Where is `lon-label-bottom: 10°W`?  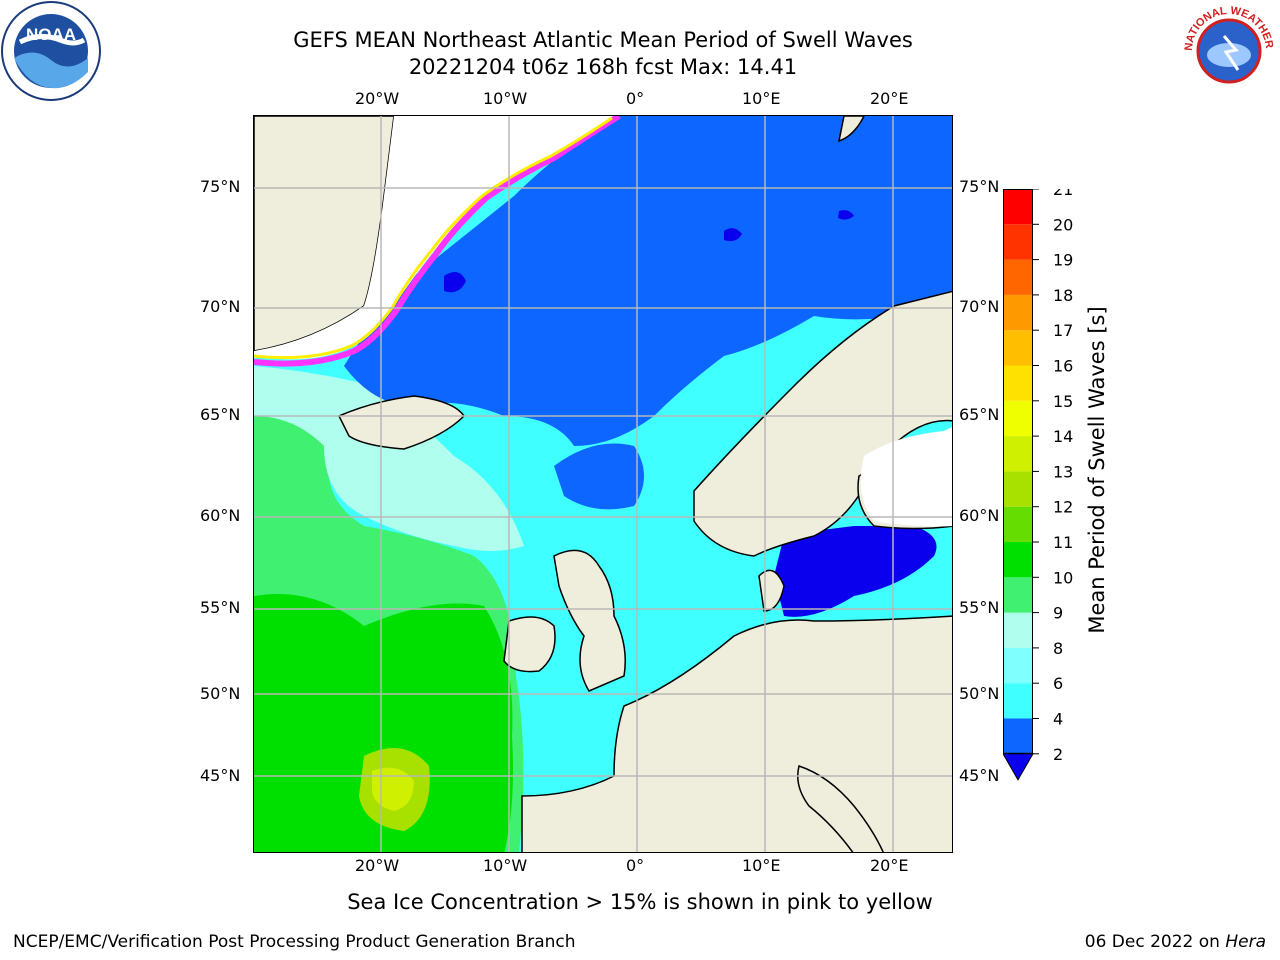 lon-label-bottom: 10°W is located at coordinates (505, 865).